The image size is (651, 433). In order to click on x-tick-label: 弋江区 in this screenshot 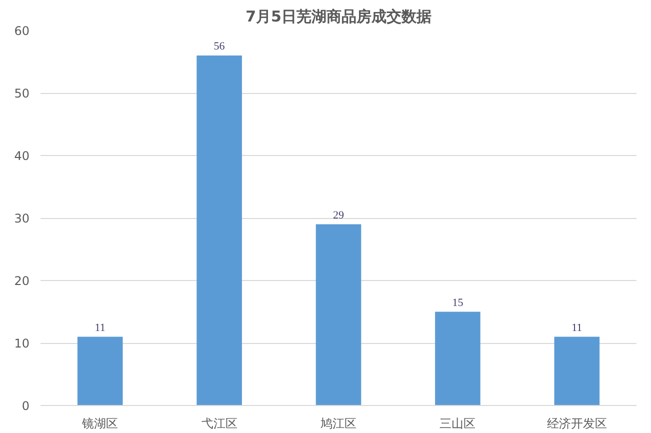, I will do `click(219, 423)`.